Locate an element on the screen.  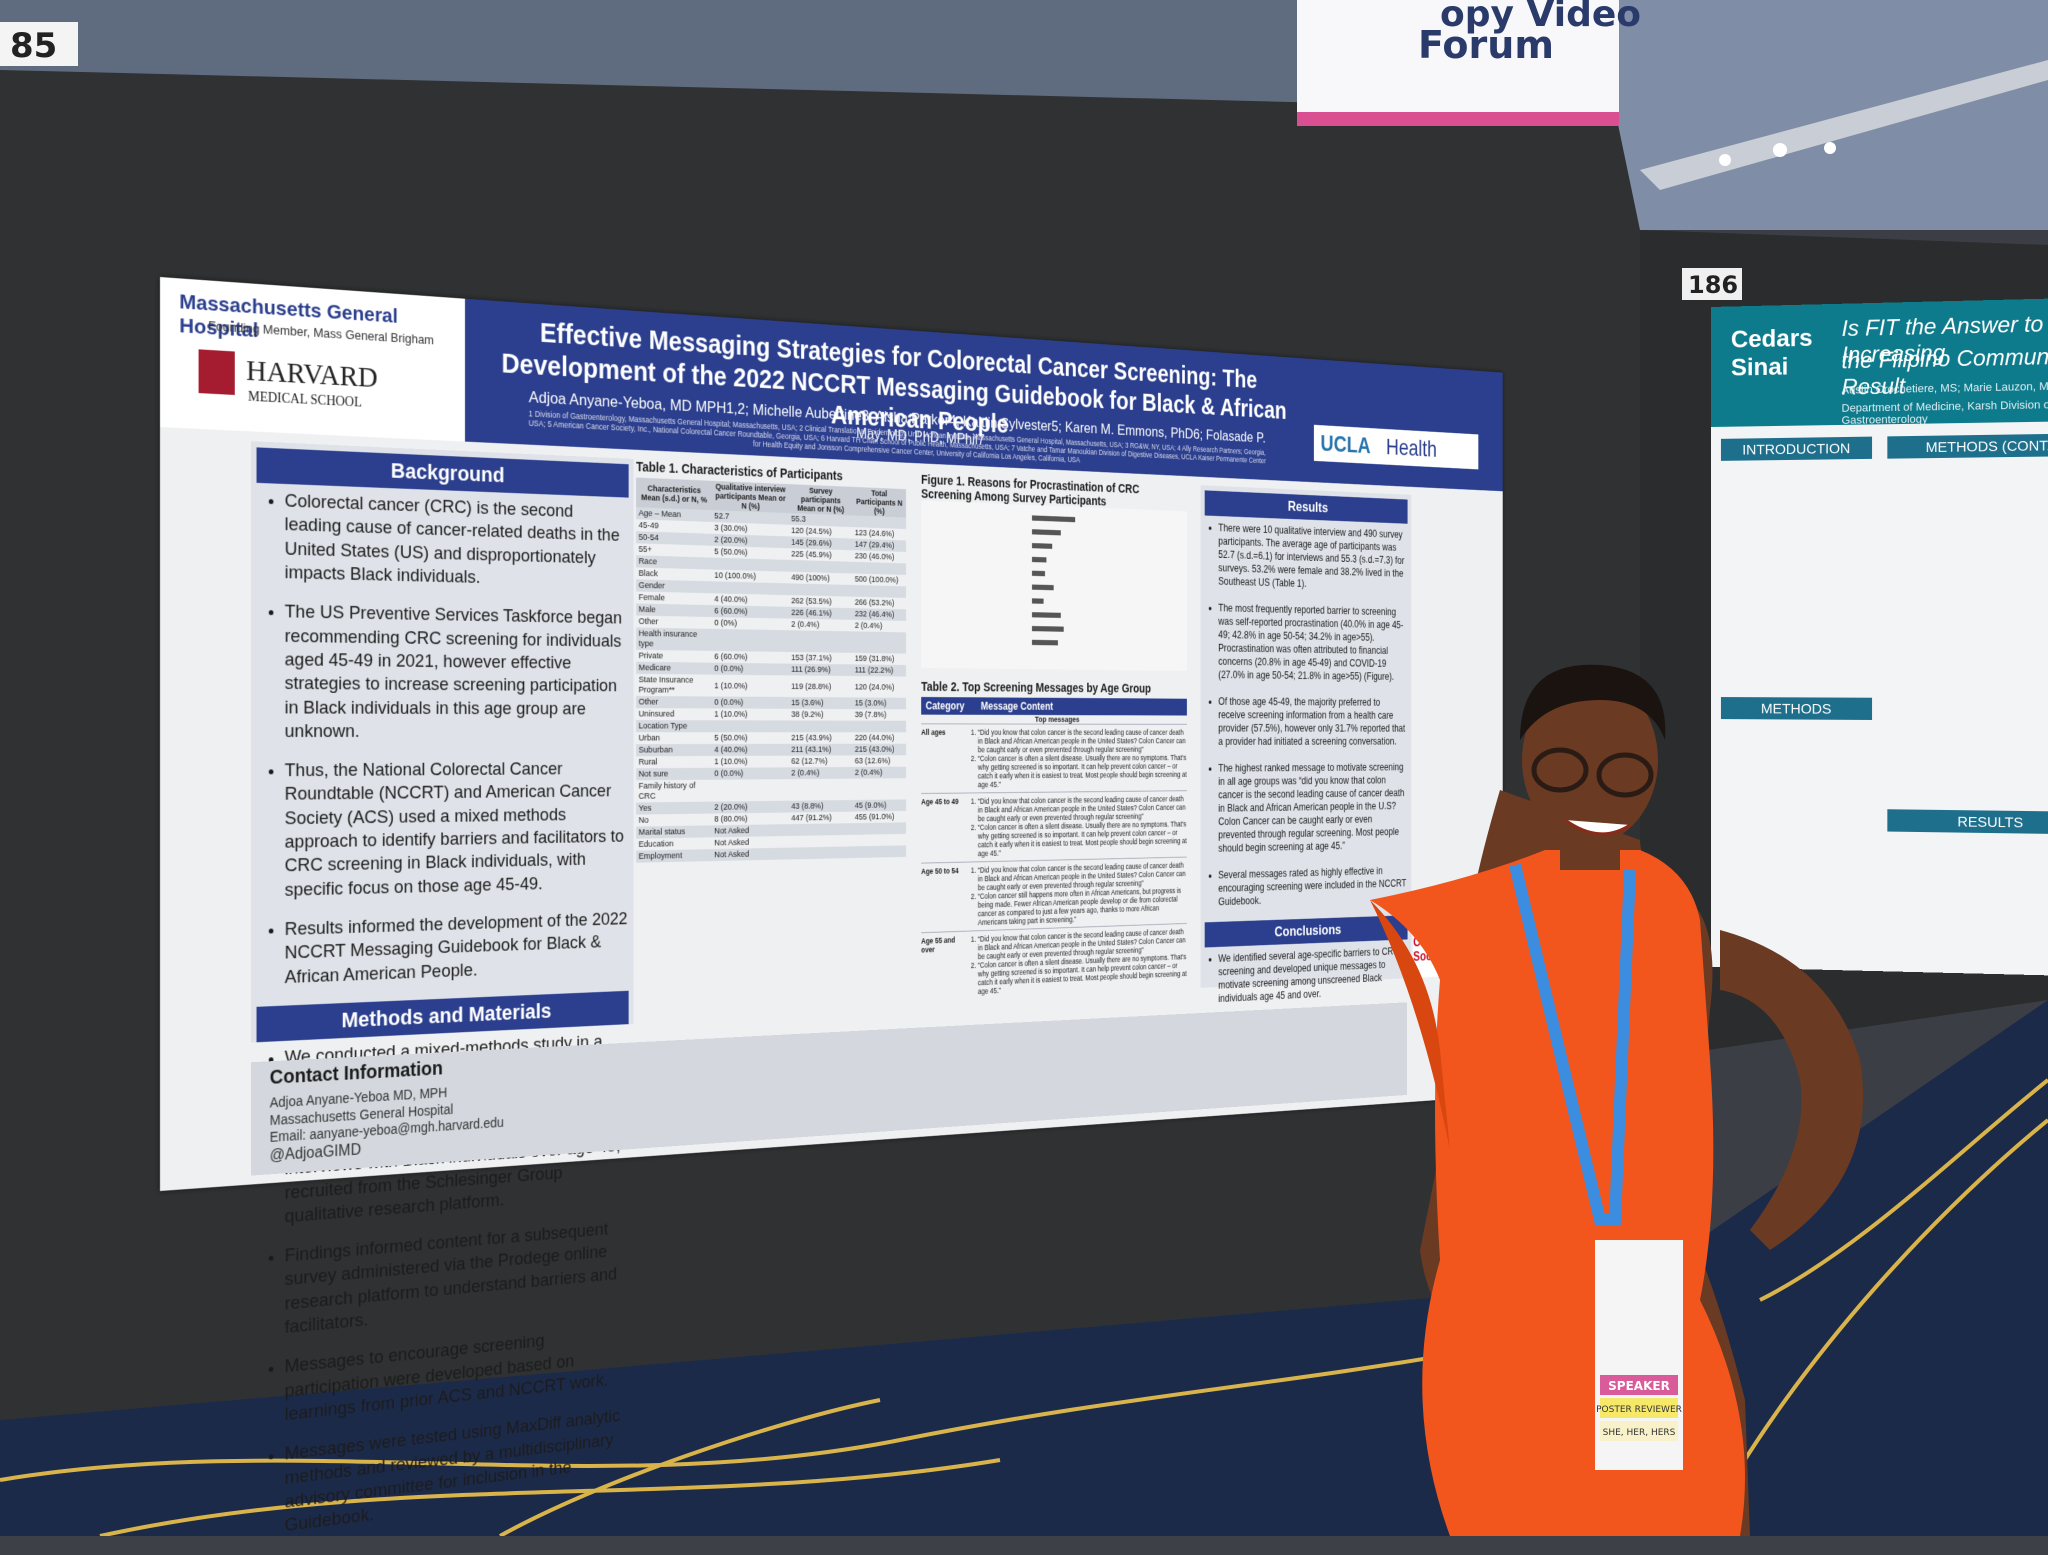
booth-number: 85 is located at coordinates (33, 46).